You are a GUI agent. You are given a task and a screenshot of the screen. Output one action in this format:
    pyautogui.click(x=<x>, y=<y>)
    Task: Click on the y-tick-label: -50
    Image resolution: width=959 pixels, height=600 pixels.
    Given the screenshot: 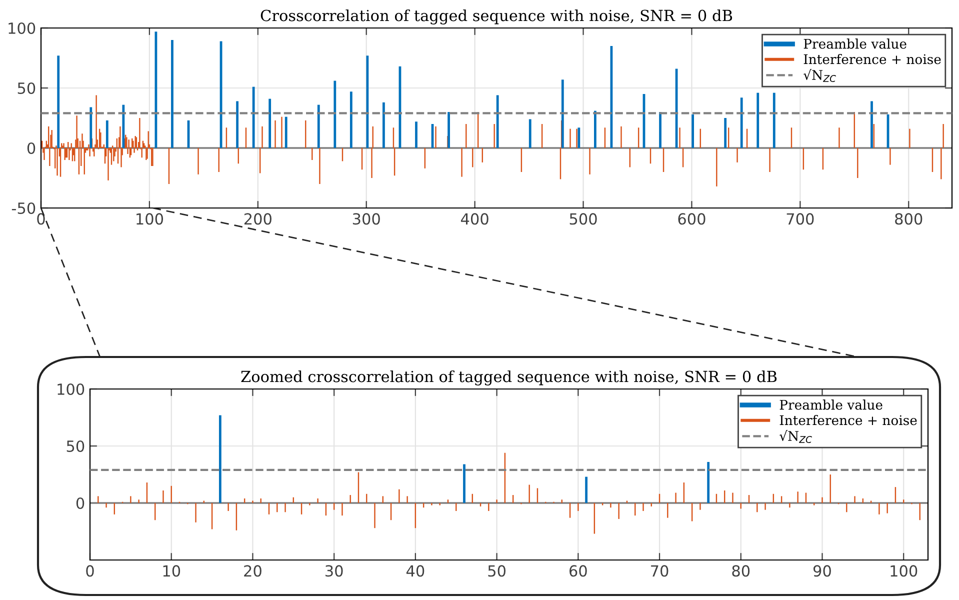 What is the action you would take?
    pyautogui.click(x=24, y=208)
    